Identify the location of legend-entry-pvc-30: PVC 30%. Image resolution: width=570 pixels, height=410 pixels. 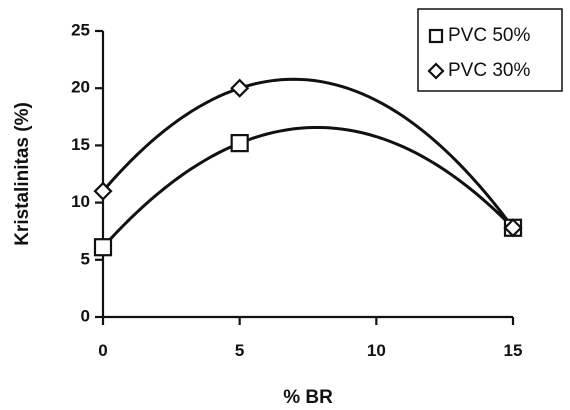
(478, 70).